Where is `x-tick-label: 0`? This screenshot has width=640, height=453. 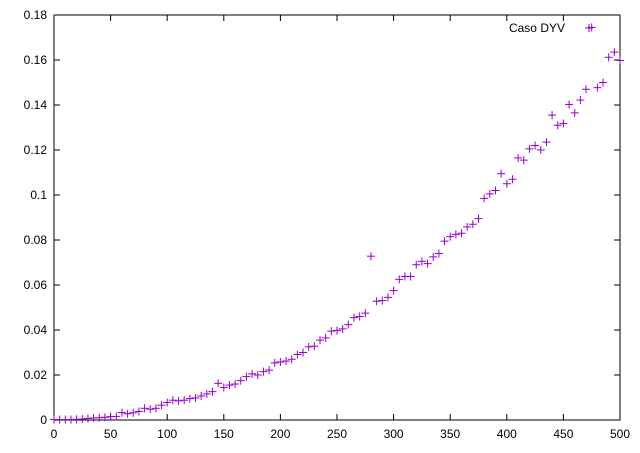 x-tick-label: 0 is located at coordinates (54, 434).